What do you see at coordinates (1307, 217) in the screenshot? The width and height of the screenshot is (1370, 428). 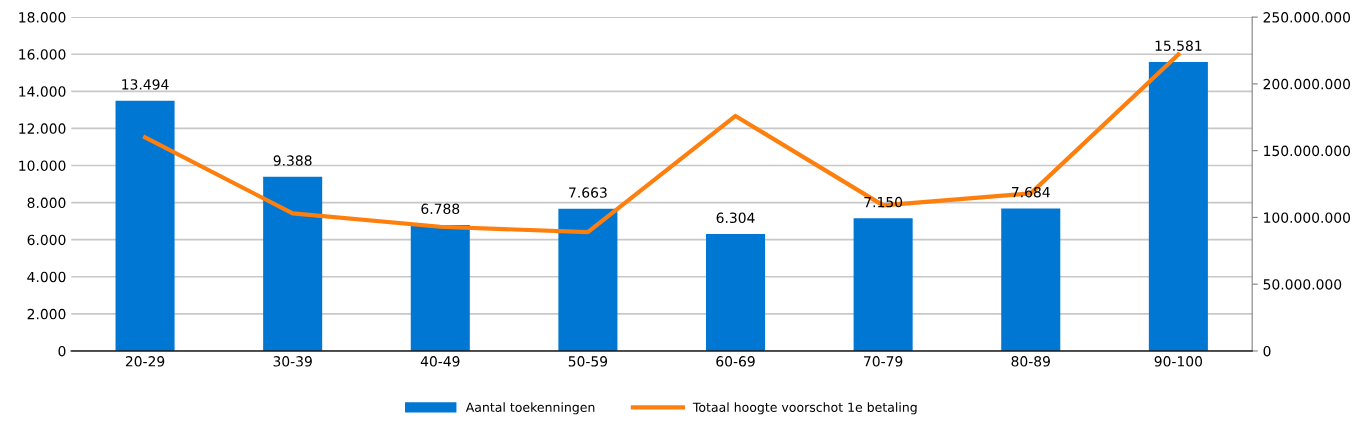 I see `y2-tick-label: 100.000.000` at bounding box center [1307, 217].